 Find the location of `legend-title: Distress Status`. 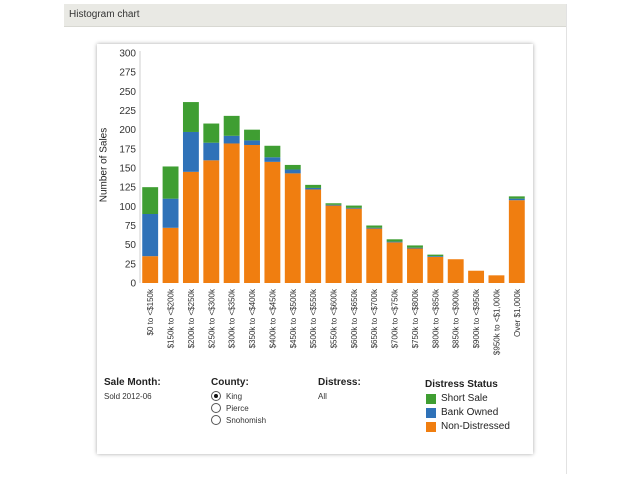

legend-title: Distress Status is located at coordinates (461, 384).